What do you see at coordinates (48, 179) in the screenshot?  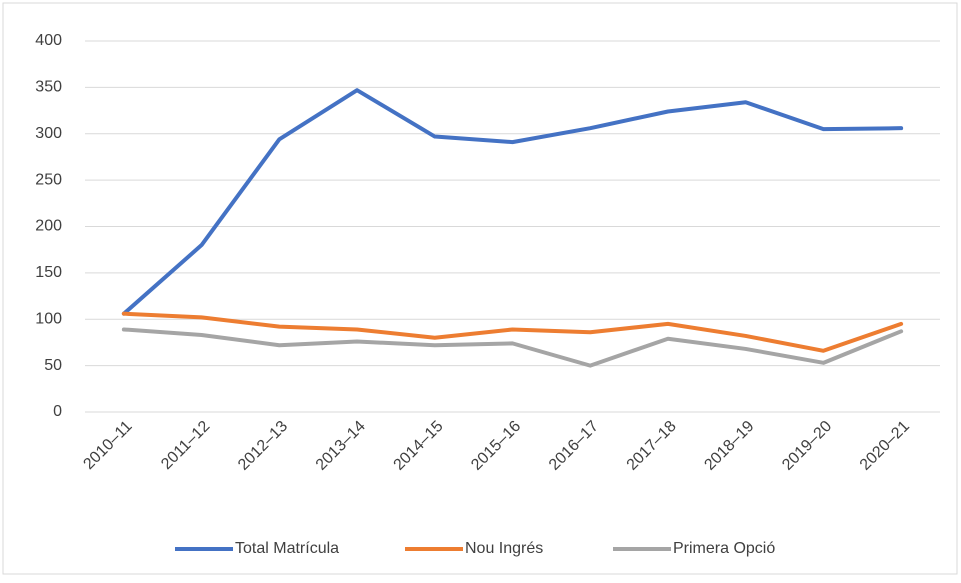 I see `y-tick-label: 250` at bounding box center [48, 179].